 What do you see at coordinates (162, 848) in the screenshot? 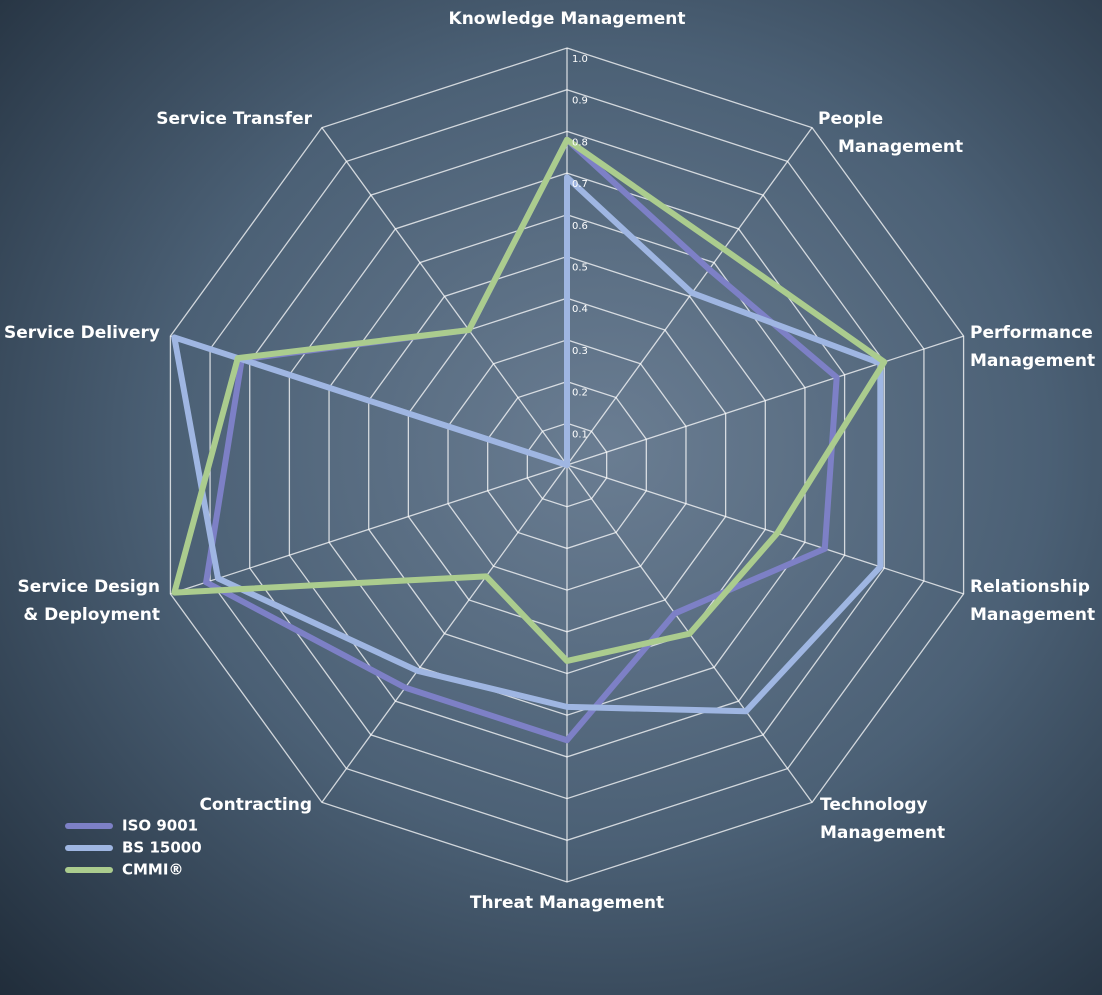
I see `legend-label: BS 15000` at bounding box center [162, 848].